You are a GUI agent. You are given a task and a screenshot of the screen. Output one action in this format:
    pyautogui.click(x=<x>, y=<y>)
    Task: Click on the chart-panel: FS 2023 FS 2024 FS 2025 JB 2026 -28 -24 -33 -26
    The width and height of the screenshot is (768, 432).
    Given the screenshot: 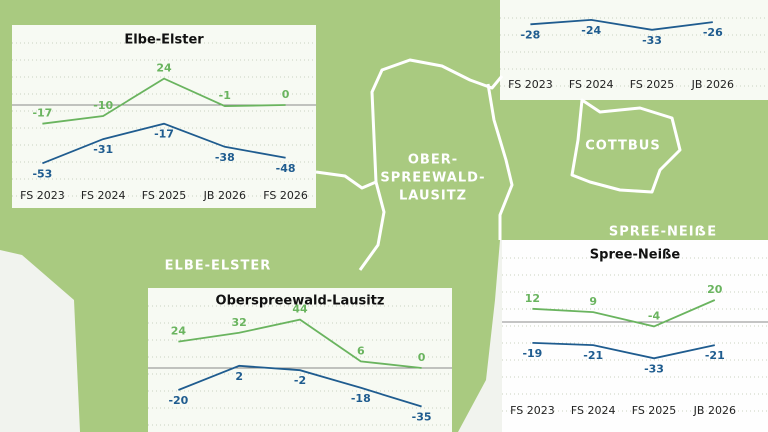 What is the action you would take?
    pyautogui.click(x=634, y=50)
    